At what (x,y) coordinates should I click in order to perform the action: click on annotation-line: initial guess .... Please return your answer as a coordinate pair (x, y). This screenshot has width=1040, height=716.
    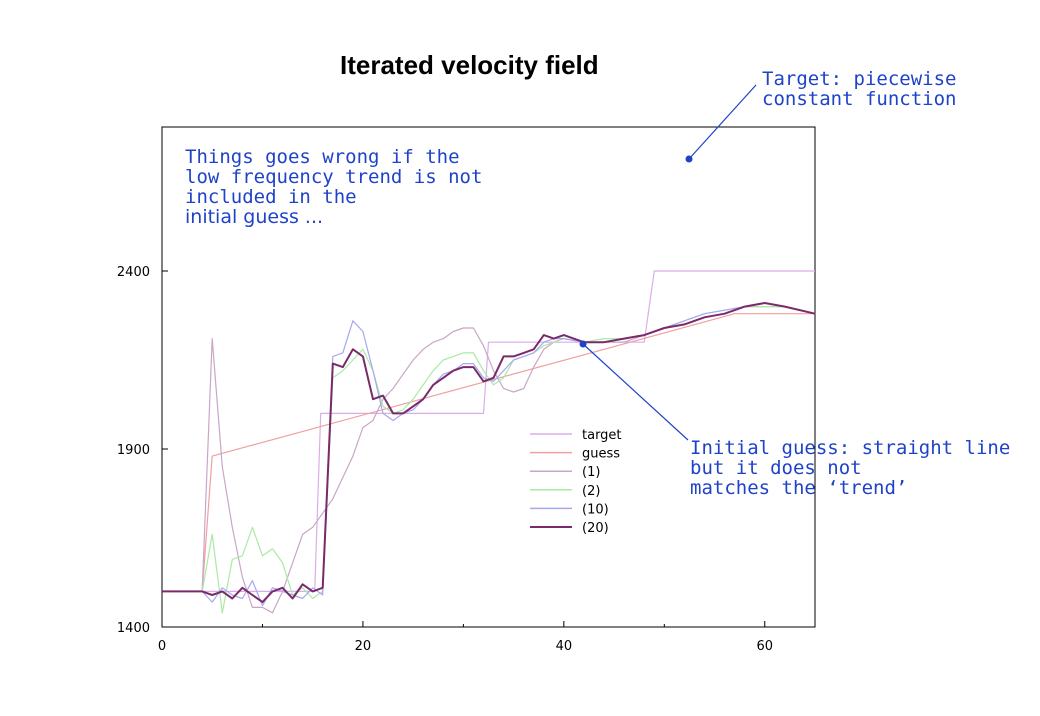
    Looking at the image, I should click on (254, 217).